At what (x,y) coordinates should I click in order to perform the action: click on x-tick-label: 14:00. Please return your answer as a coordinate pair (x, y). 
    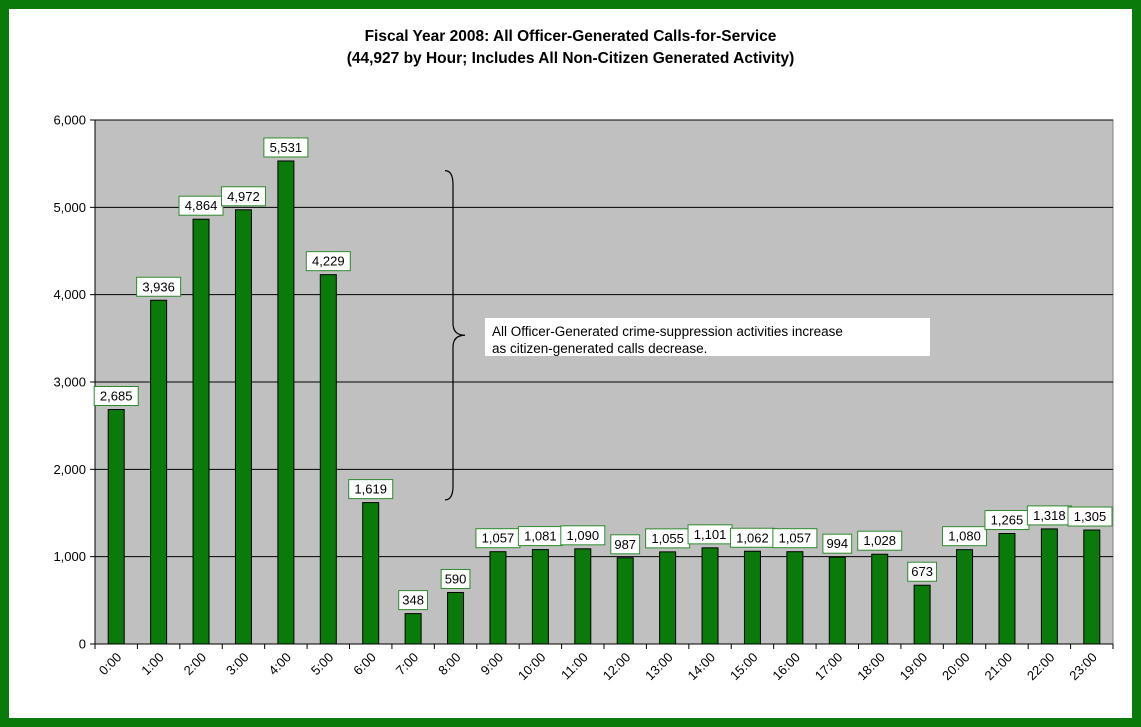
    Looking at the image, I should click on (702, 667).